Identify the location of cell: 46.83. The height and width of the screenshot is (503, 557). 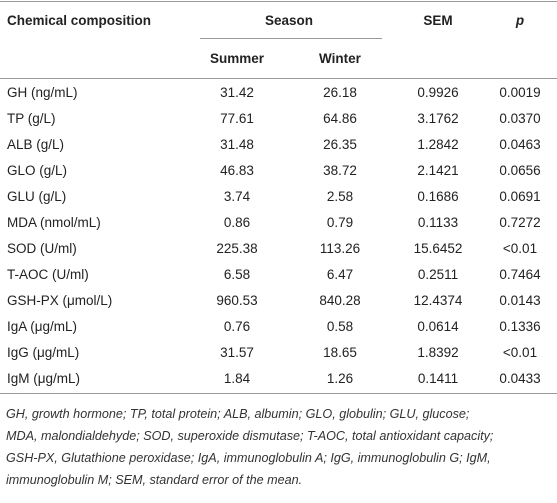
(237, 170).